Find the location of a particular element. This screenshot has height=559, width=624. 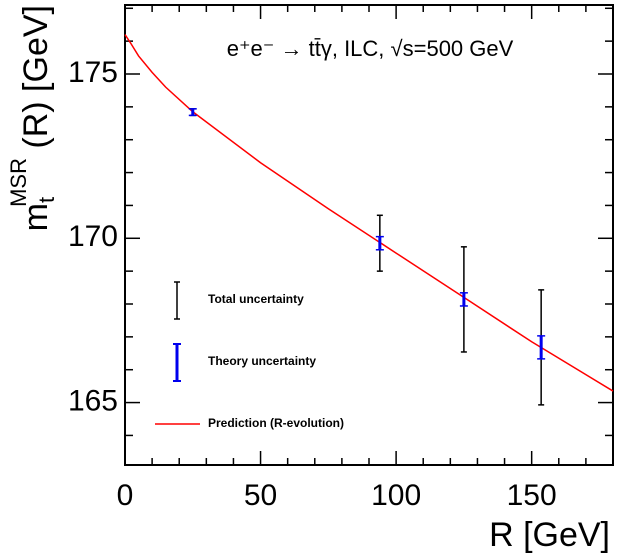

legend-label: Theory uncertainty is located at coordinates (262, 361).